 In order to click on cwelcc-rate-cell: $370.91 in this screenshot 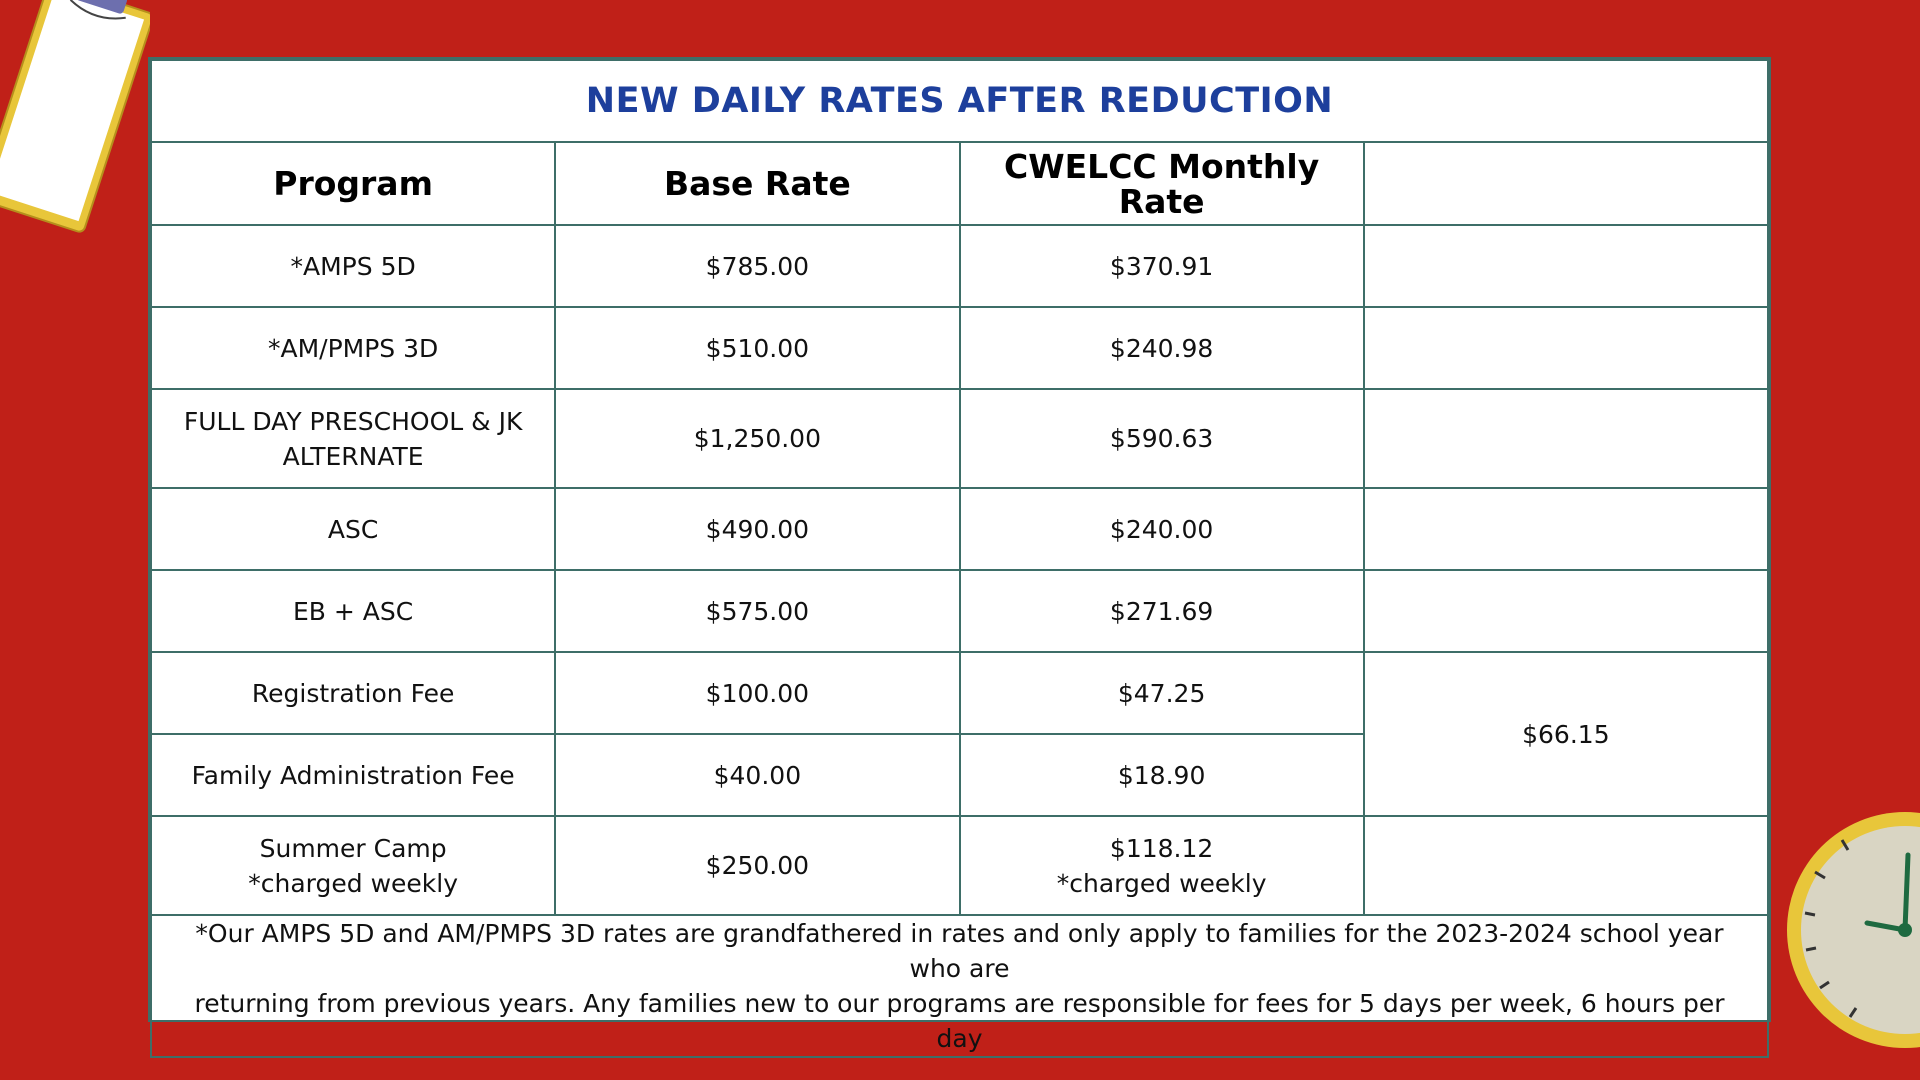, I will do `click(1161, 266)`.